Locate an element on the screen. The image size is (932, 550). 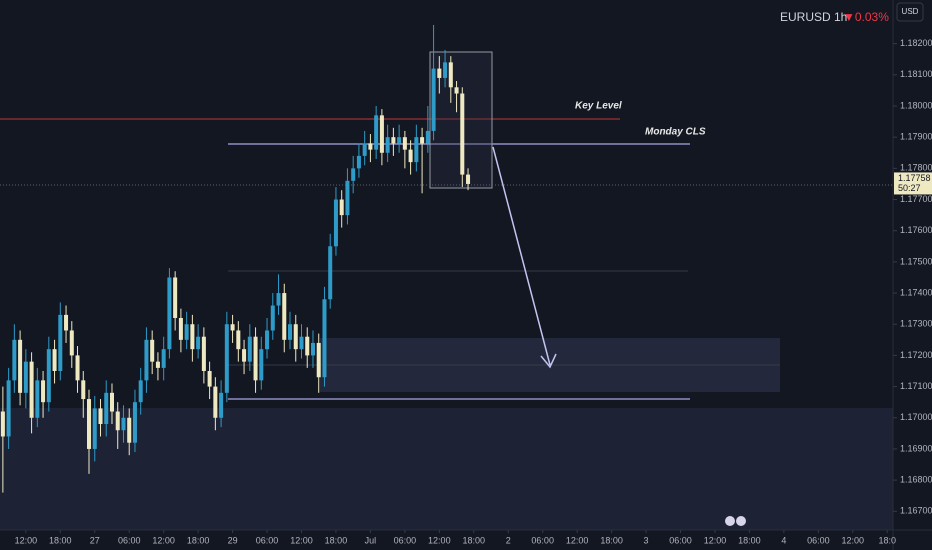
currency: USD is located at coordinates (910, 11).